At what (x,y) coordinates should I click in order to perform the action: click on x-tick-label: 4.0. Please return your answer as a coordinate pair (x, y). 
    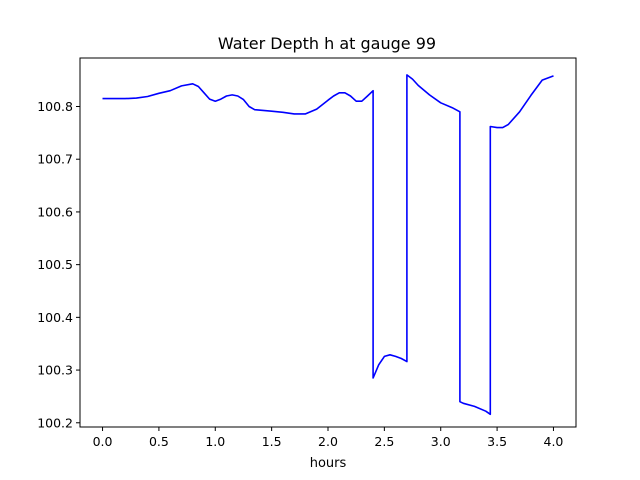
    Looking at the image, I should click on (554, 441).